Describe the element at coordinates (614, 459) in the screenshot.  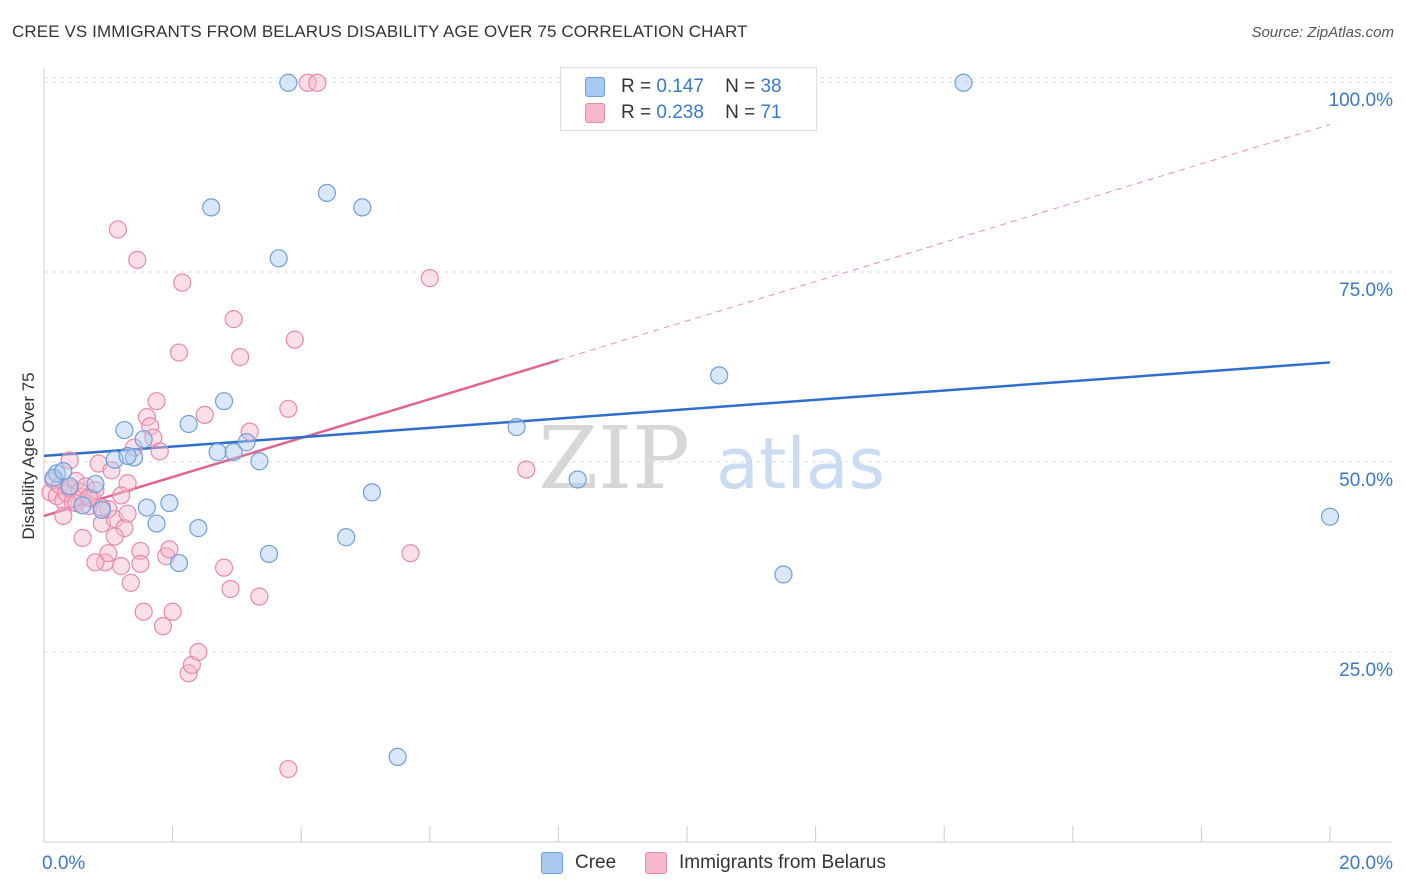
I see `watermark-zip: ZIP` at that location.